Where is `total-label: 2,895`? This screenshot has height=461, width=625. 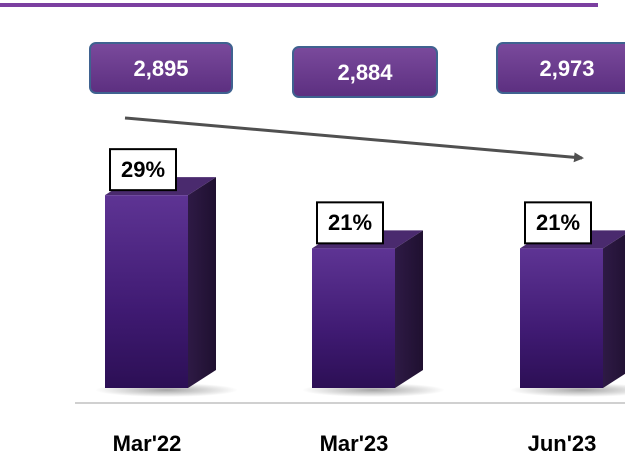
total-label: 2,895 is located at coordinates (160, 68).